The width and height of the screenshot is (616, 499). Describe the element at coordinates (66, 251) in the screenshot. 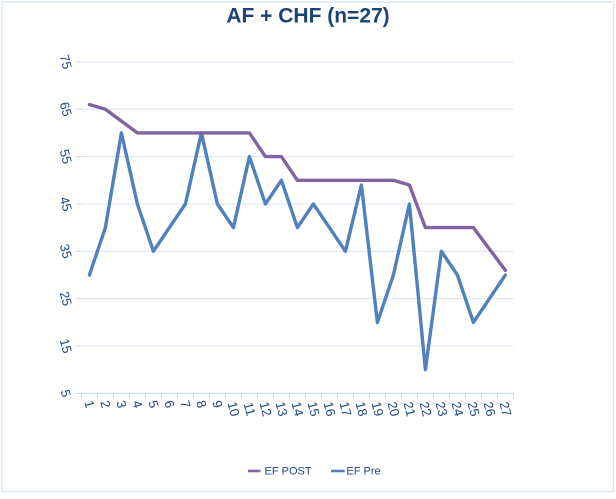

I see `svg-text: 35` at that location.